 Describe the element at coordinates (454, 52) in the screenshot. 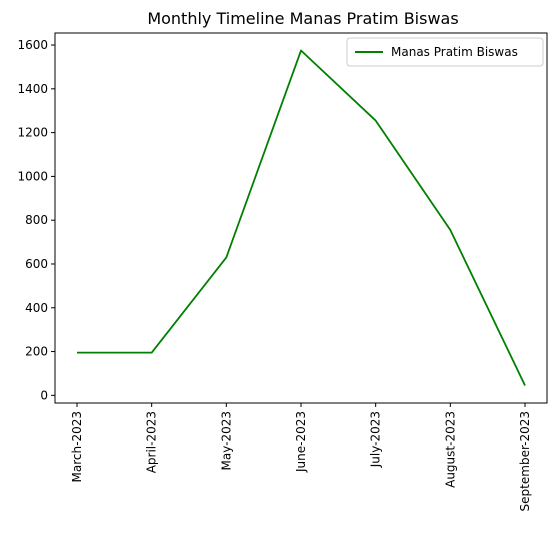

I see `legend-label: Manas Pratim Biswas` at that location.